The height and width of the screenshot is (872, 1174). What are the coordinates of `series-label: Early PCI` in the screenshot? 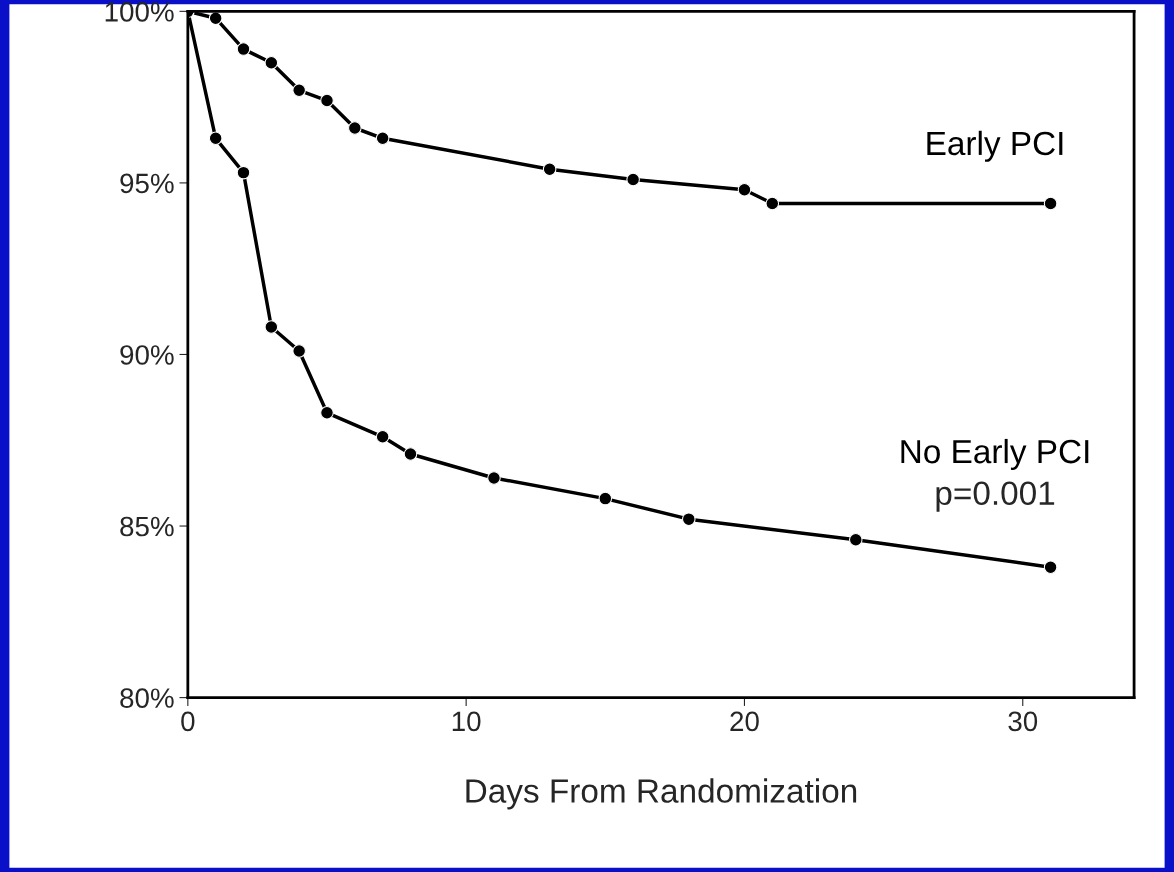 It's located at (995, 146).